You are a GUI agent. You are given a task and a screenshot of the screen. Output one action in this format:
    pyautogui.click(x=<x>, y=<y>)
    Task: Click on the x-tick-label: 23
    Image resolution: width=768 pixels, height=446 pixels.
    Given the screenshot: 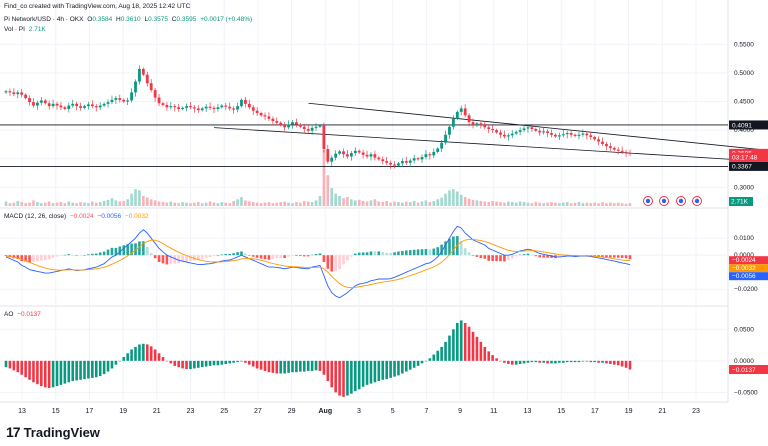 What is the action you would take?
    pyautogui.click(x=191, y=411)
    